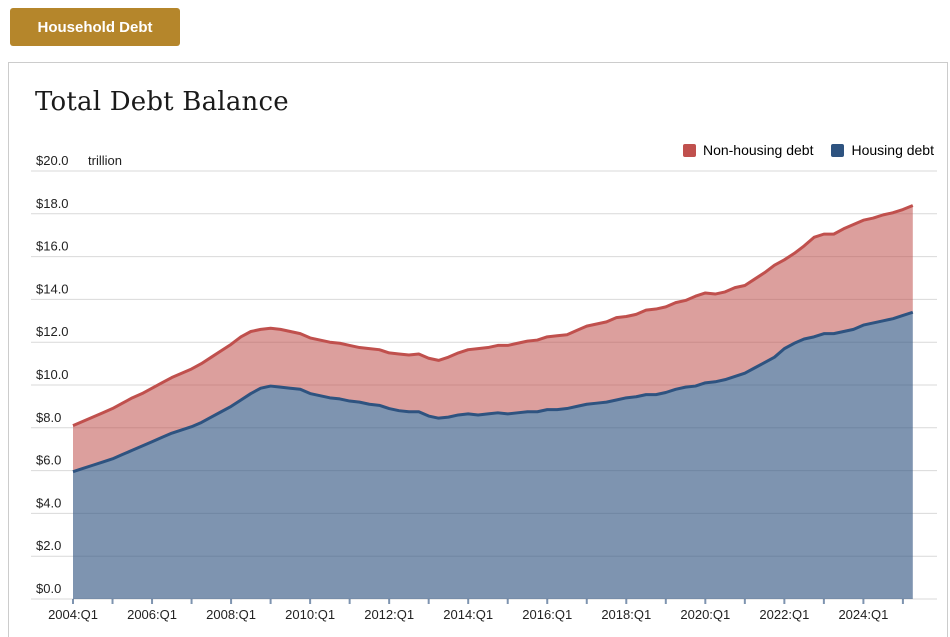 This screenshot has width=950, height=637. Describe the element at coordinates (863, 614) in the screenshot. I see `x-tick-label: 2024:Q1` at that location.